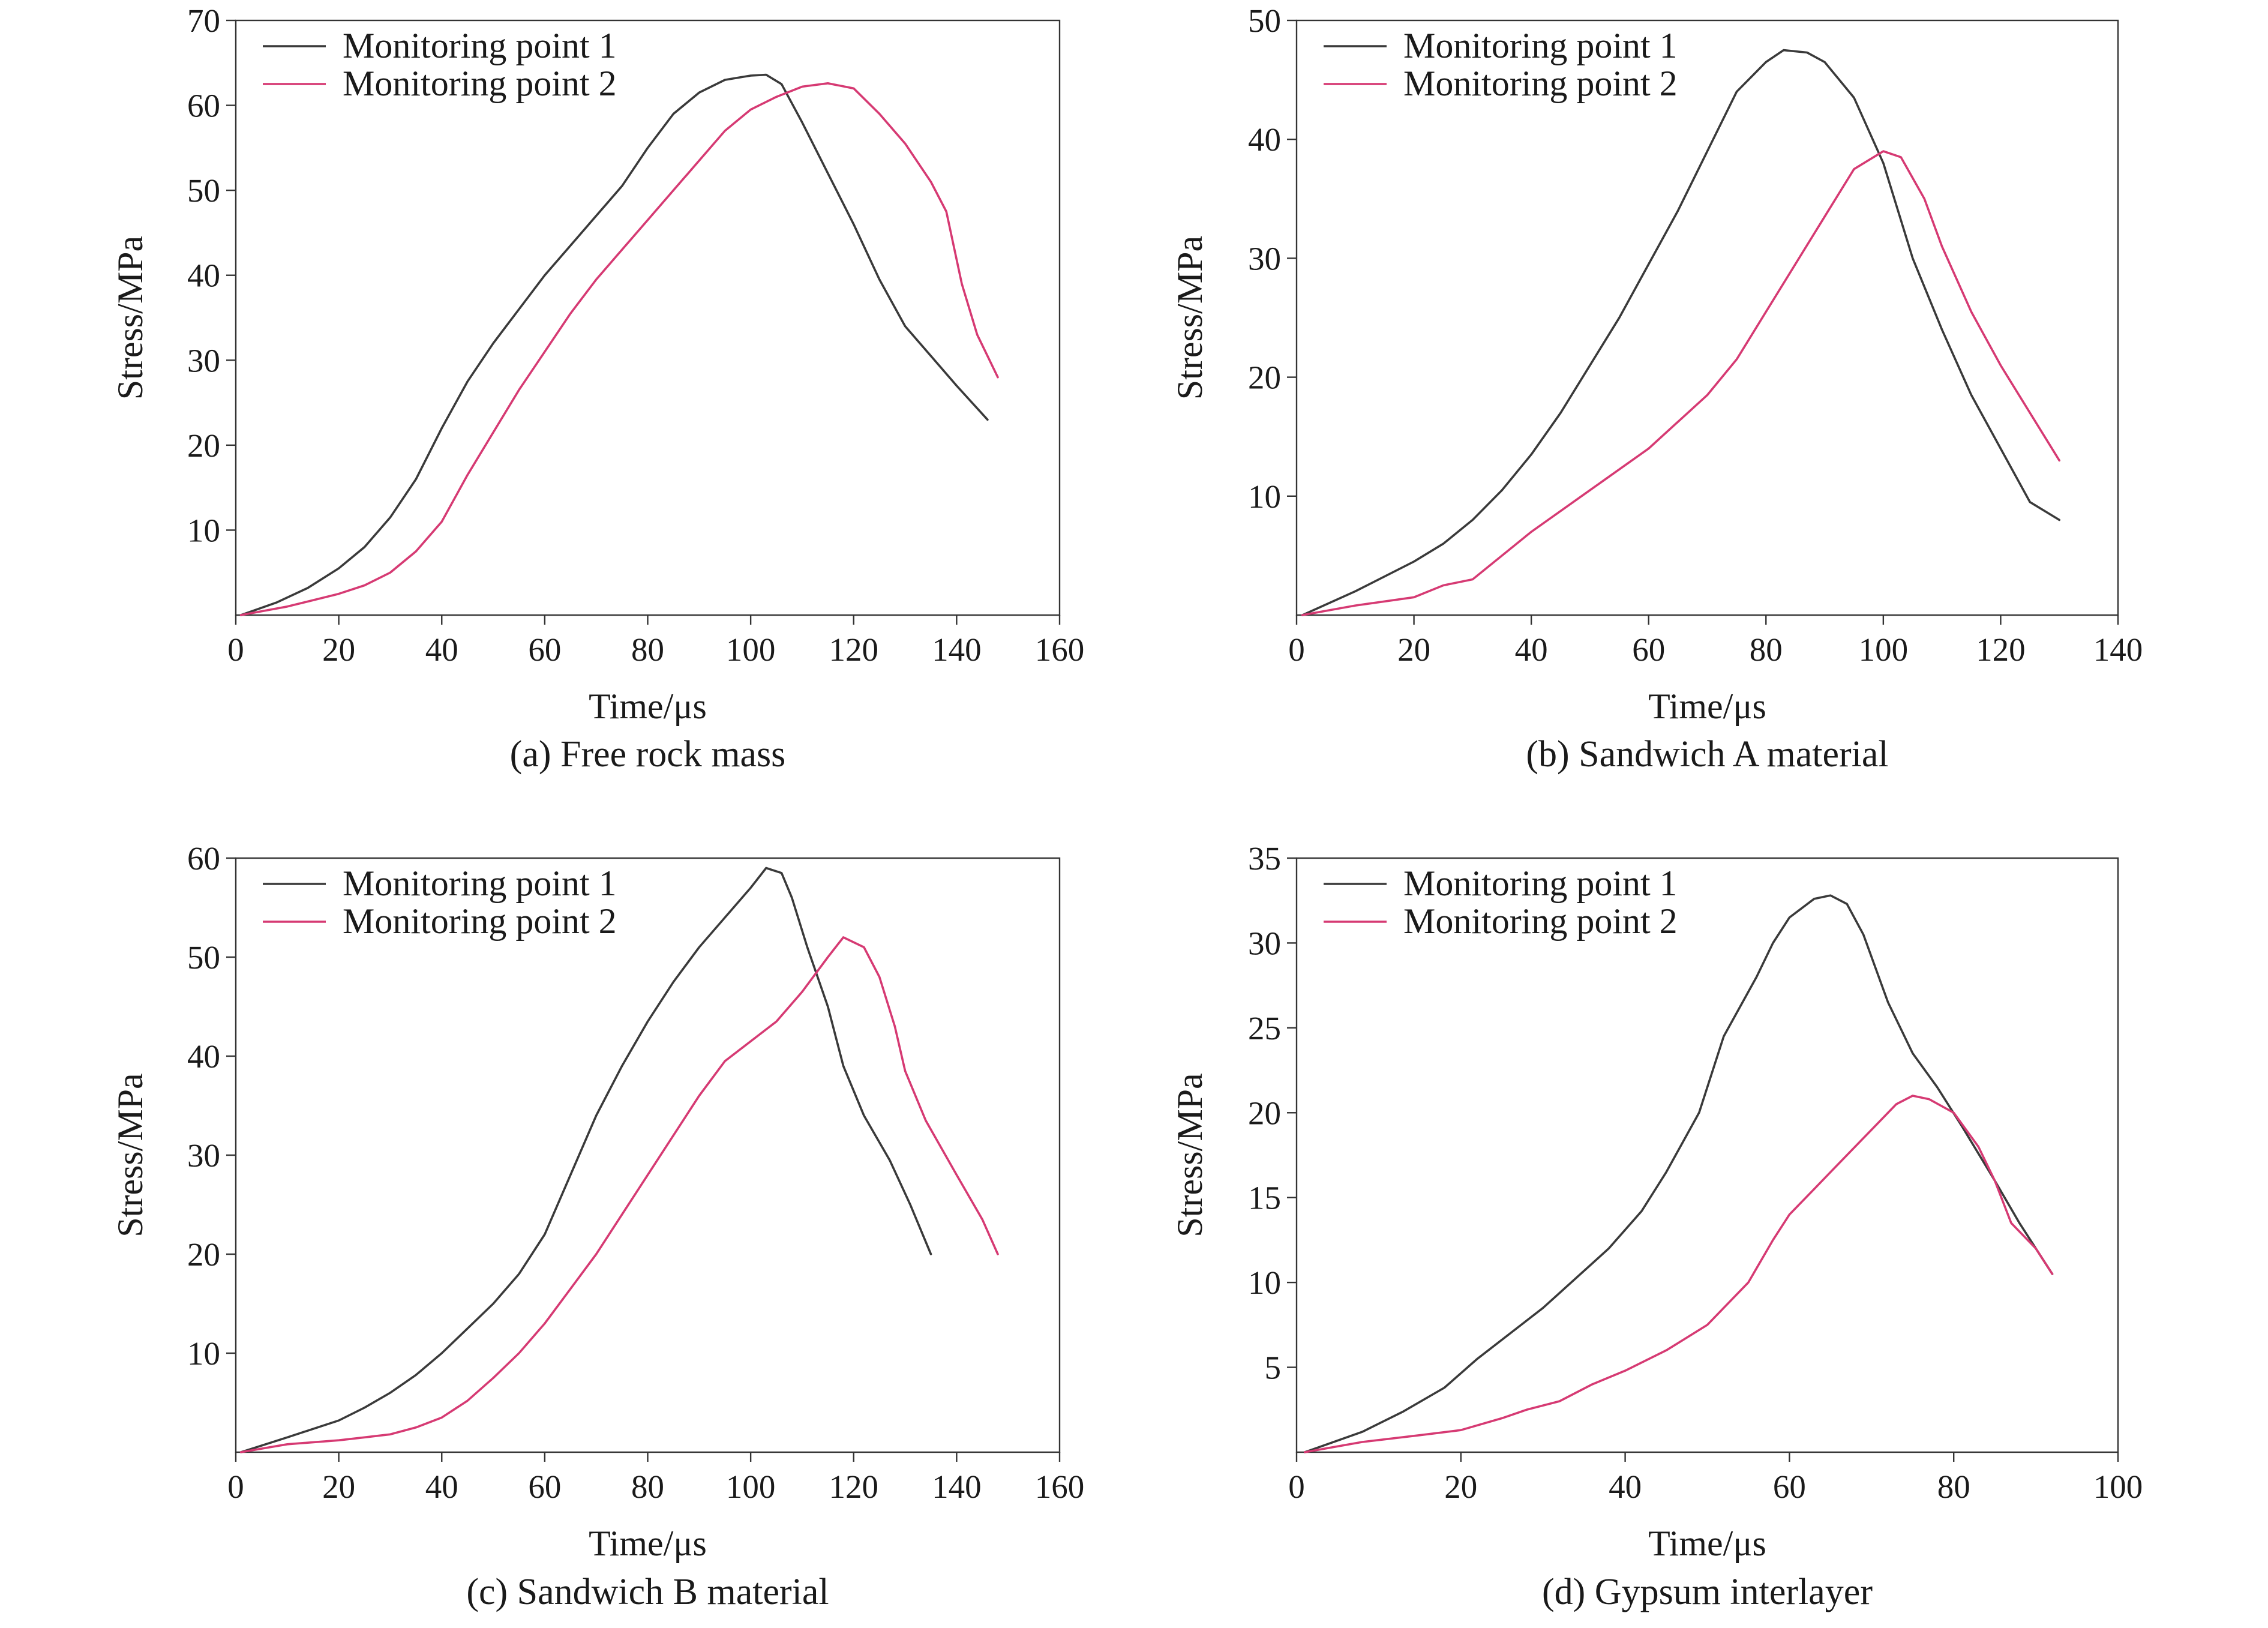  What do you see at coordinates (1264, 1198) in the screenshot?
I see `y-tick-label: 15` at bounding box center [1264, 1198].